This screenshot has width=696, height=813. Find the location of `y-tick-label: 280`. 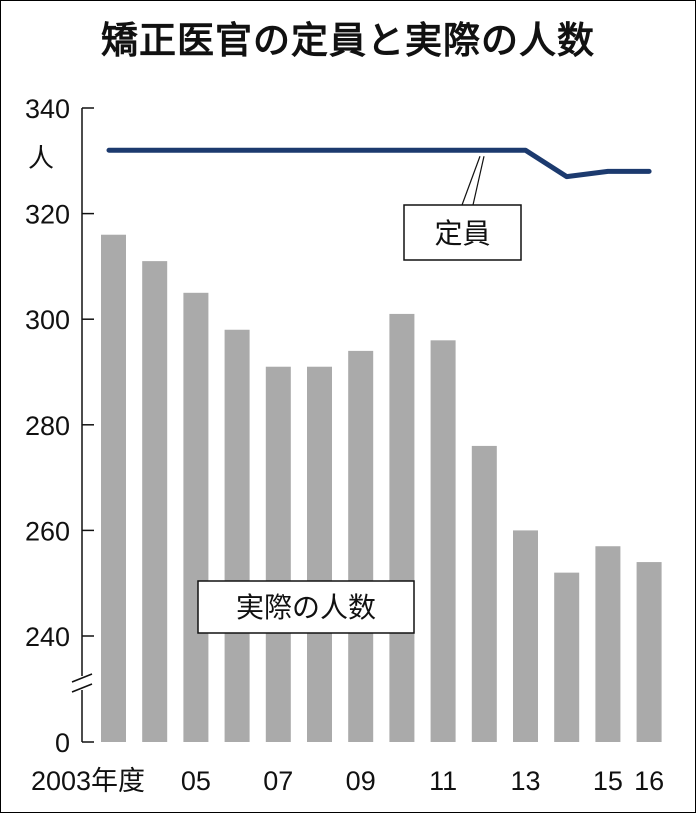

y-tick-label: 280 is located at coordinates (47, 426).